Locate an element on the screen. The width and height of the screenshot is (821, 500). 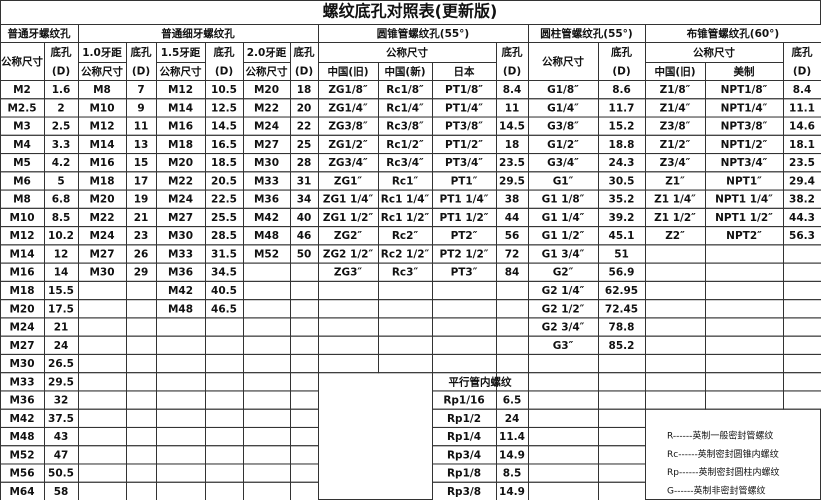
size-cn-new: Rc2″ is located at coordinates (405, 236).